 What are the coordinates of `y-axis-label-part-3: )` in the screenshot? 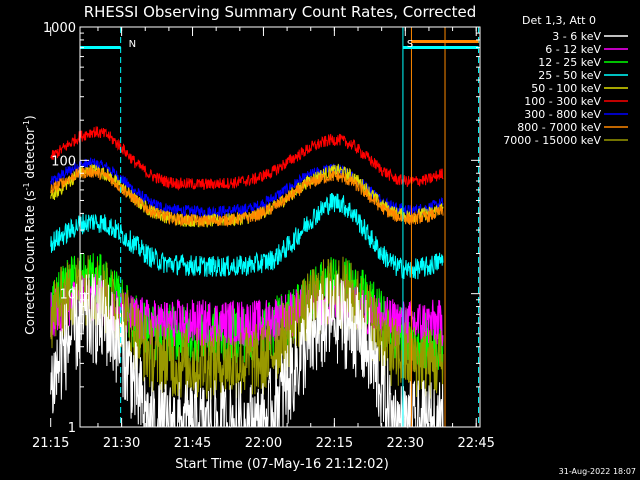 It's located at (30, 117).